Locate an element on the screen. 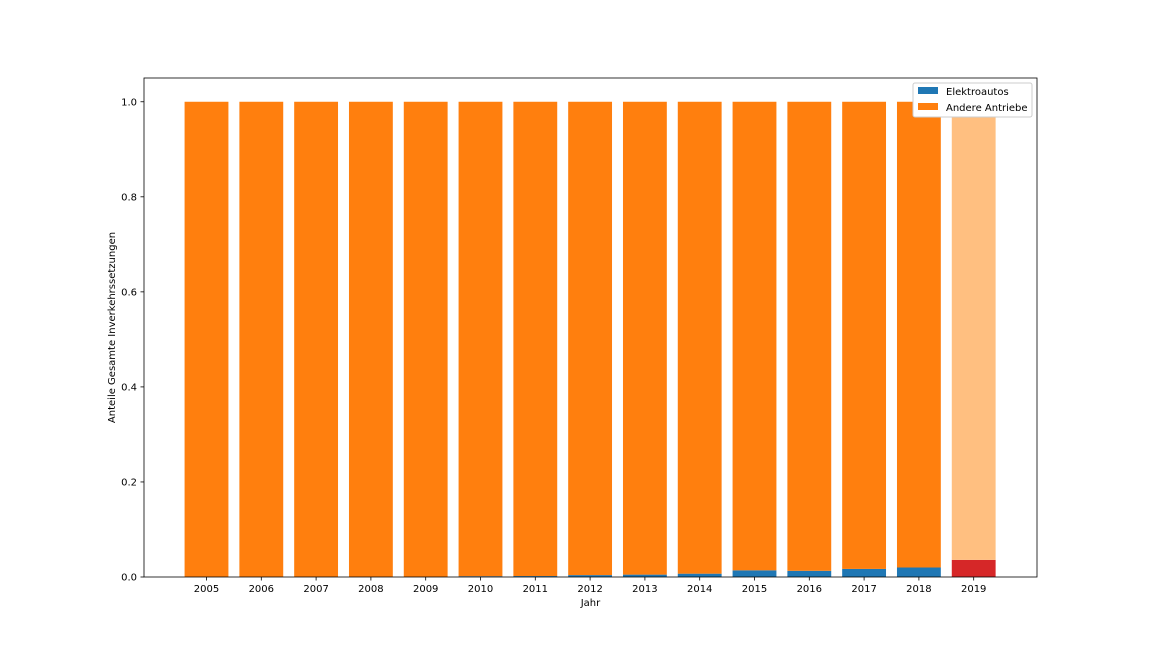 The image size is (1152, 648). legend-label-elektroautos: Elektroautos is located at coordinates (977, 92).